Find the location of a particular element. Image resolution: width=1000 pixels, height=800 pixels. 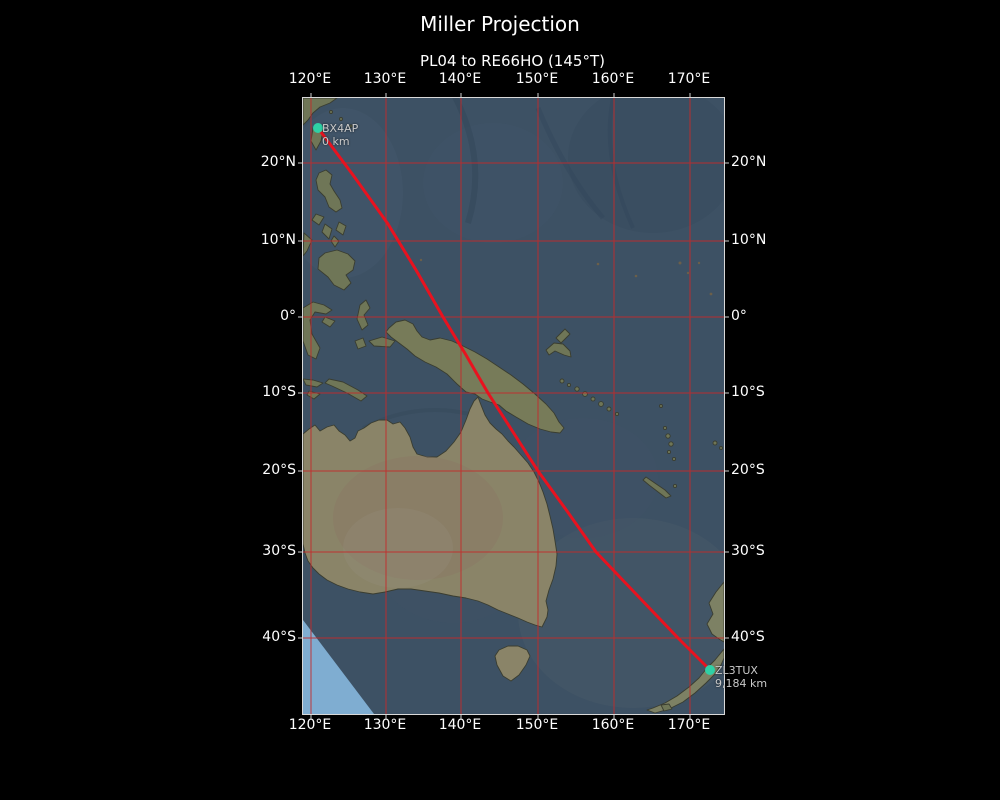

lat-label-right: 30°S is located at coordinates (748, 551).